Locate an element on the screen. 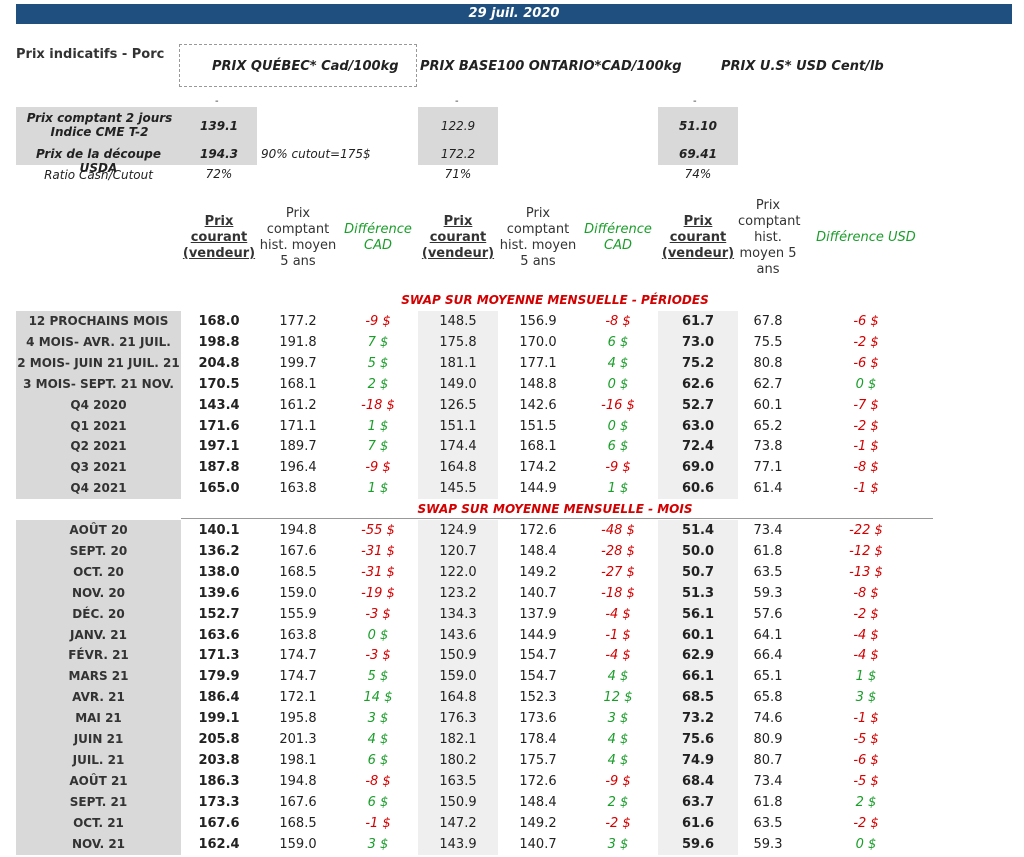 This screenshot has height=857, width=1024. ontario-price: 163.5 is located at coordinates (458, 781).